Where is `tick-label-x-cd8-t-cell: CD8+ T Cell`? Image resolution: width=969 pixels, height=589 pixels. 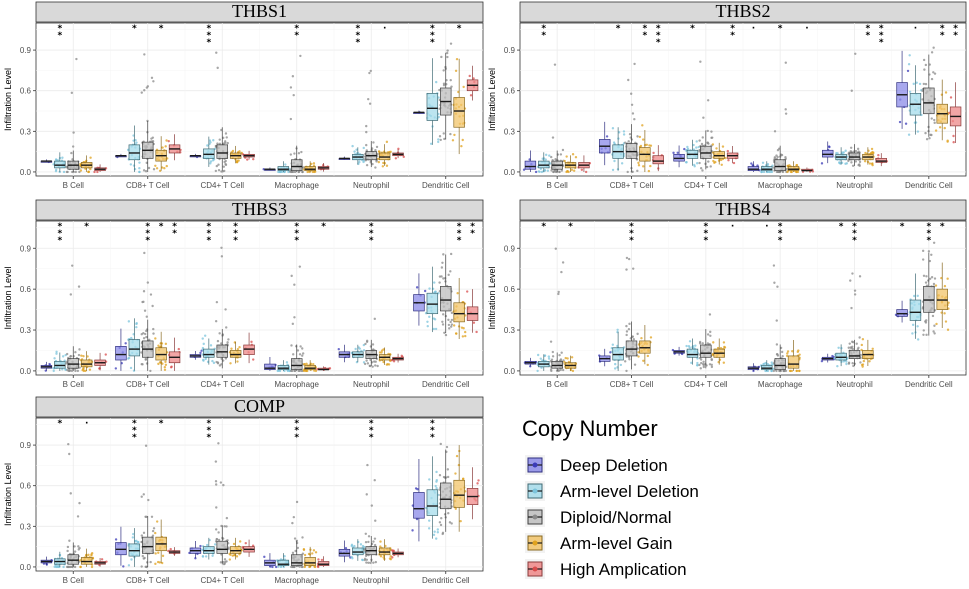
tick-label-x-cd8-t-cell: CD8+ T Cell is located at coordinates (148, 384).